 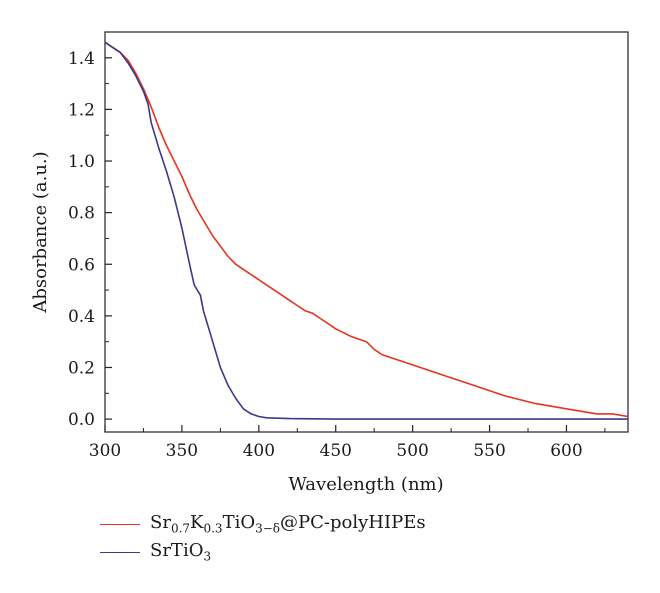 I want to click on y-tick-label-0.0: 0.0, so click(x=81, y=420).